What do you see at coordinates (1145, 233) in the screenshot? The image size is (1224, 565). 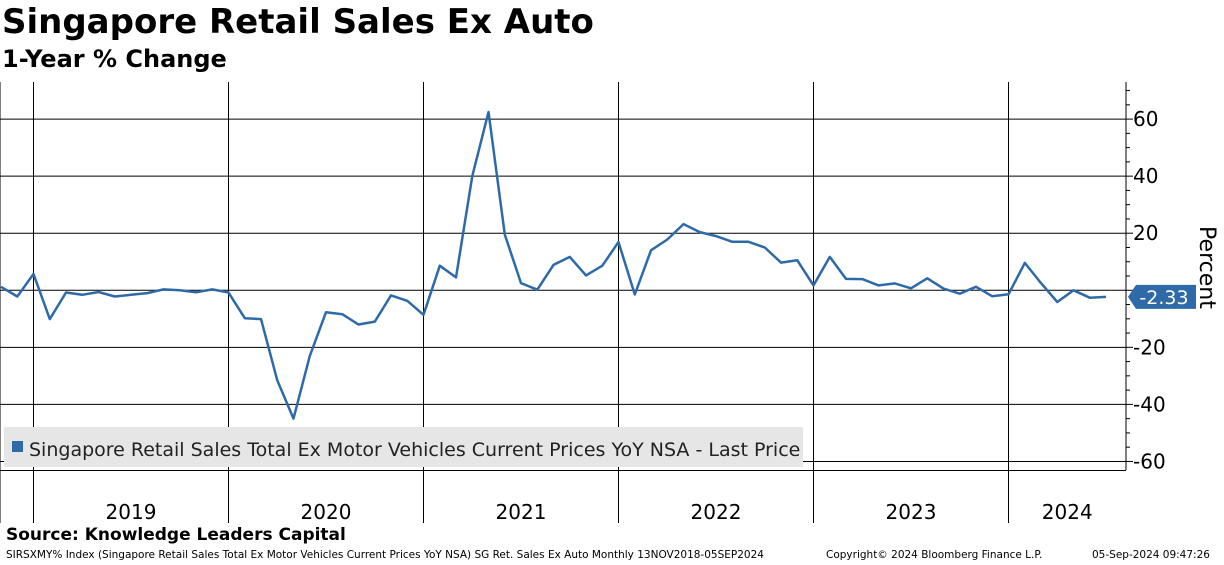 I see `y-tick-label: 20` at bounding box center [1145, 233].